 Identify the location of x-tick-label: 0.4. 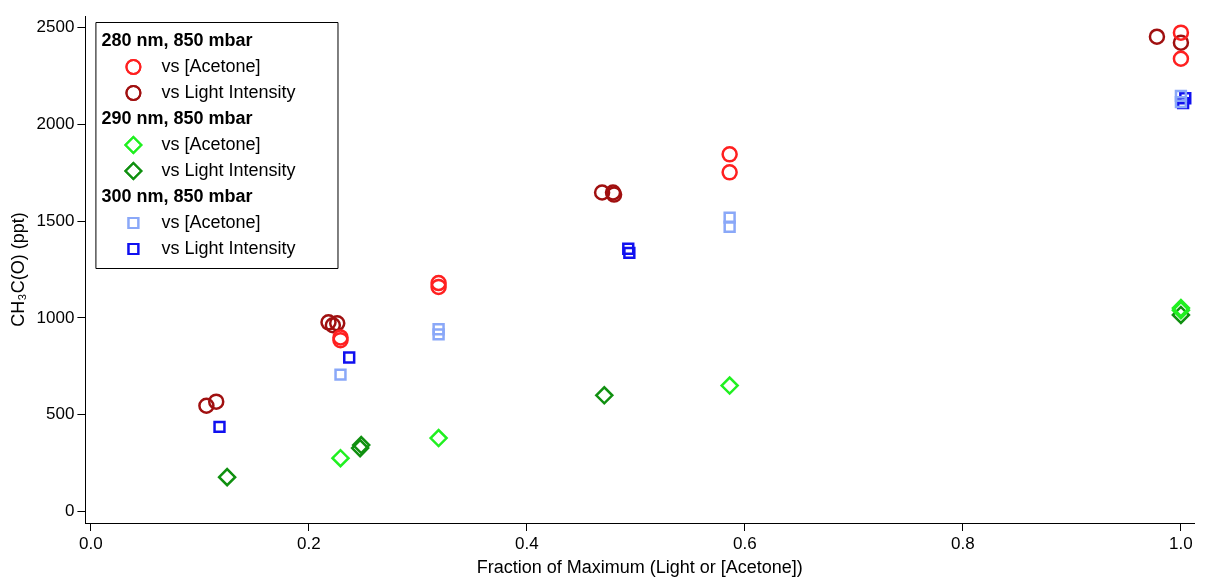
(527, 543).